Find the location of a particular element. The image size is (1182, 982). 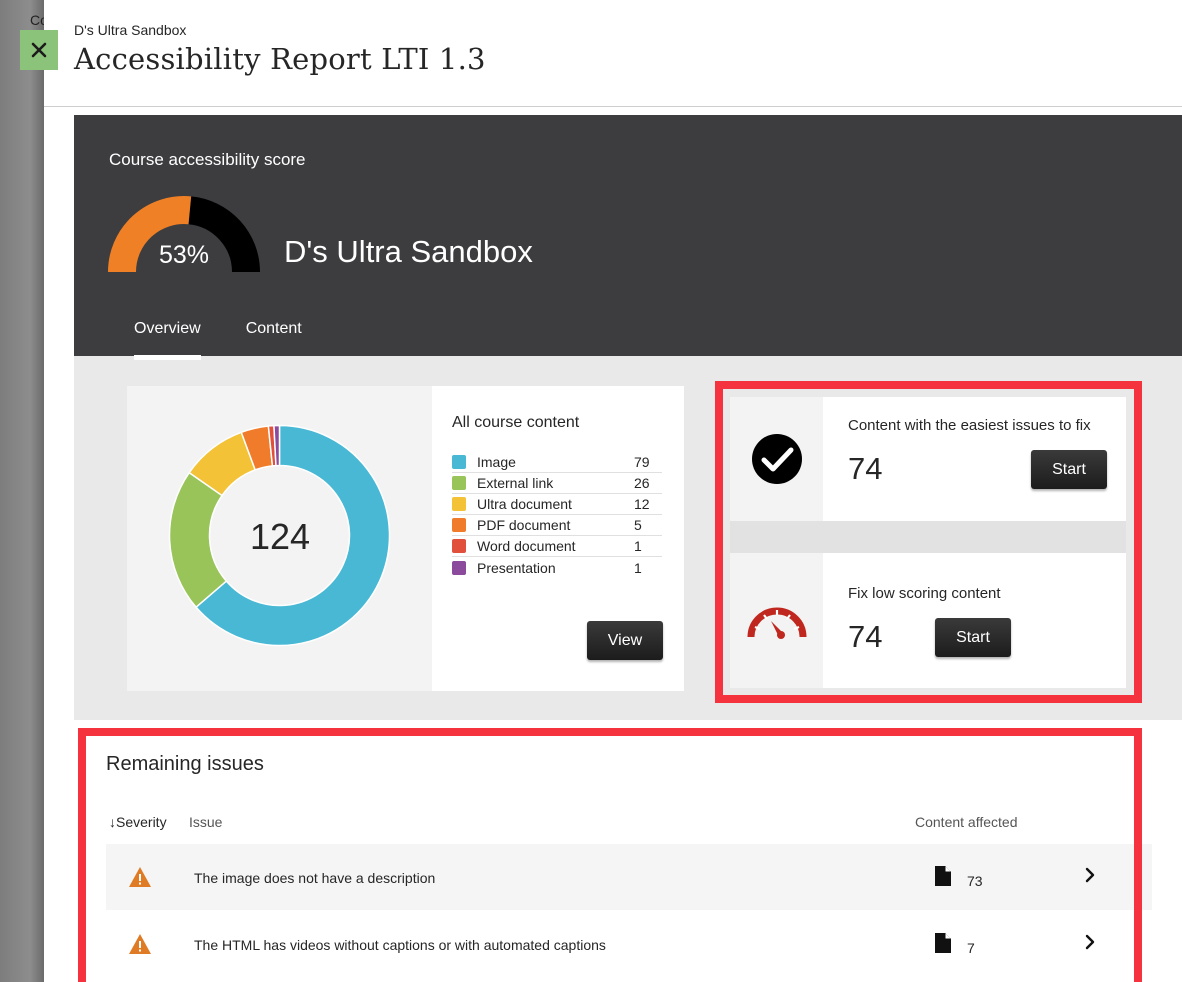

legend-row: Ultra document 12 is located at coordinates (557, 504).